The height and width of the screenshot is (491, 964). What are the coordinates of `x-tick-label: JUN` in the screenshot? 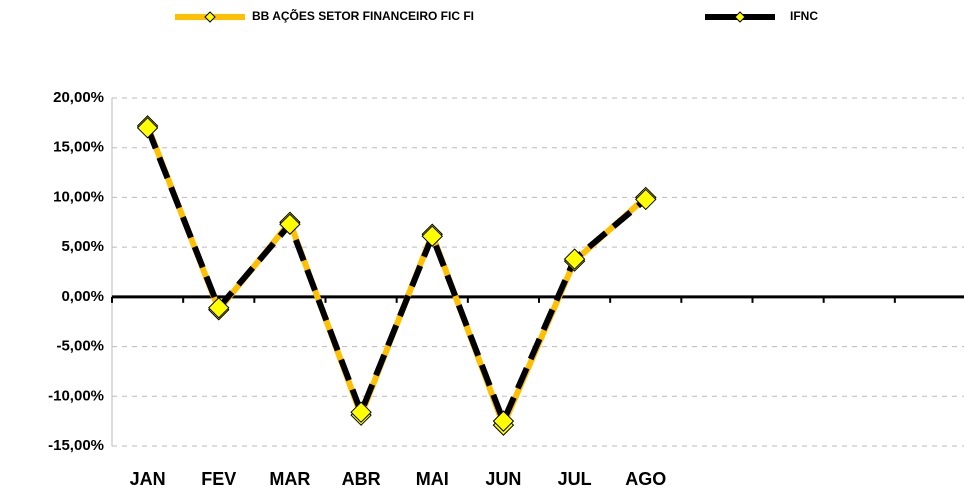 It's located at (503, 479).